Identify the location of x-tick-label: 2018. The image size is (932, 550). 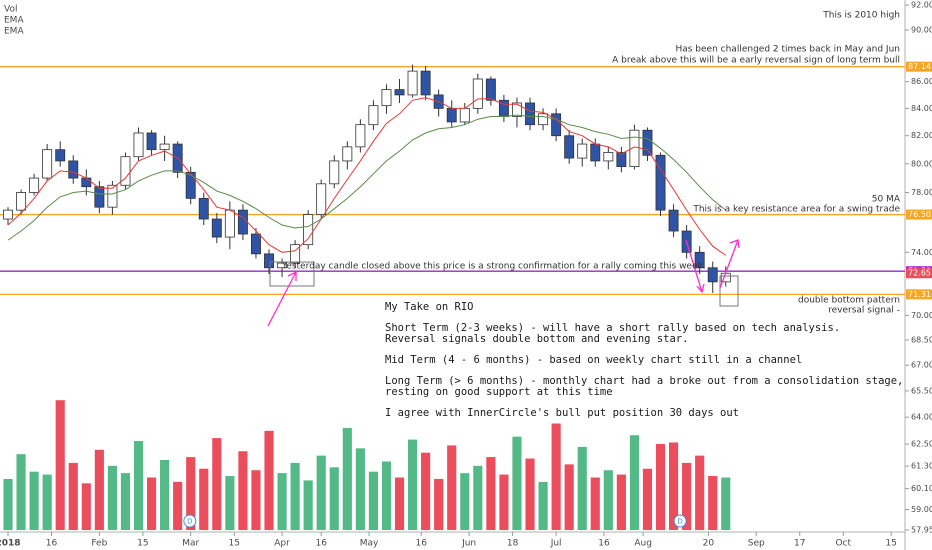
(10, 544).